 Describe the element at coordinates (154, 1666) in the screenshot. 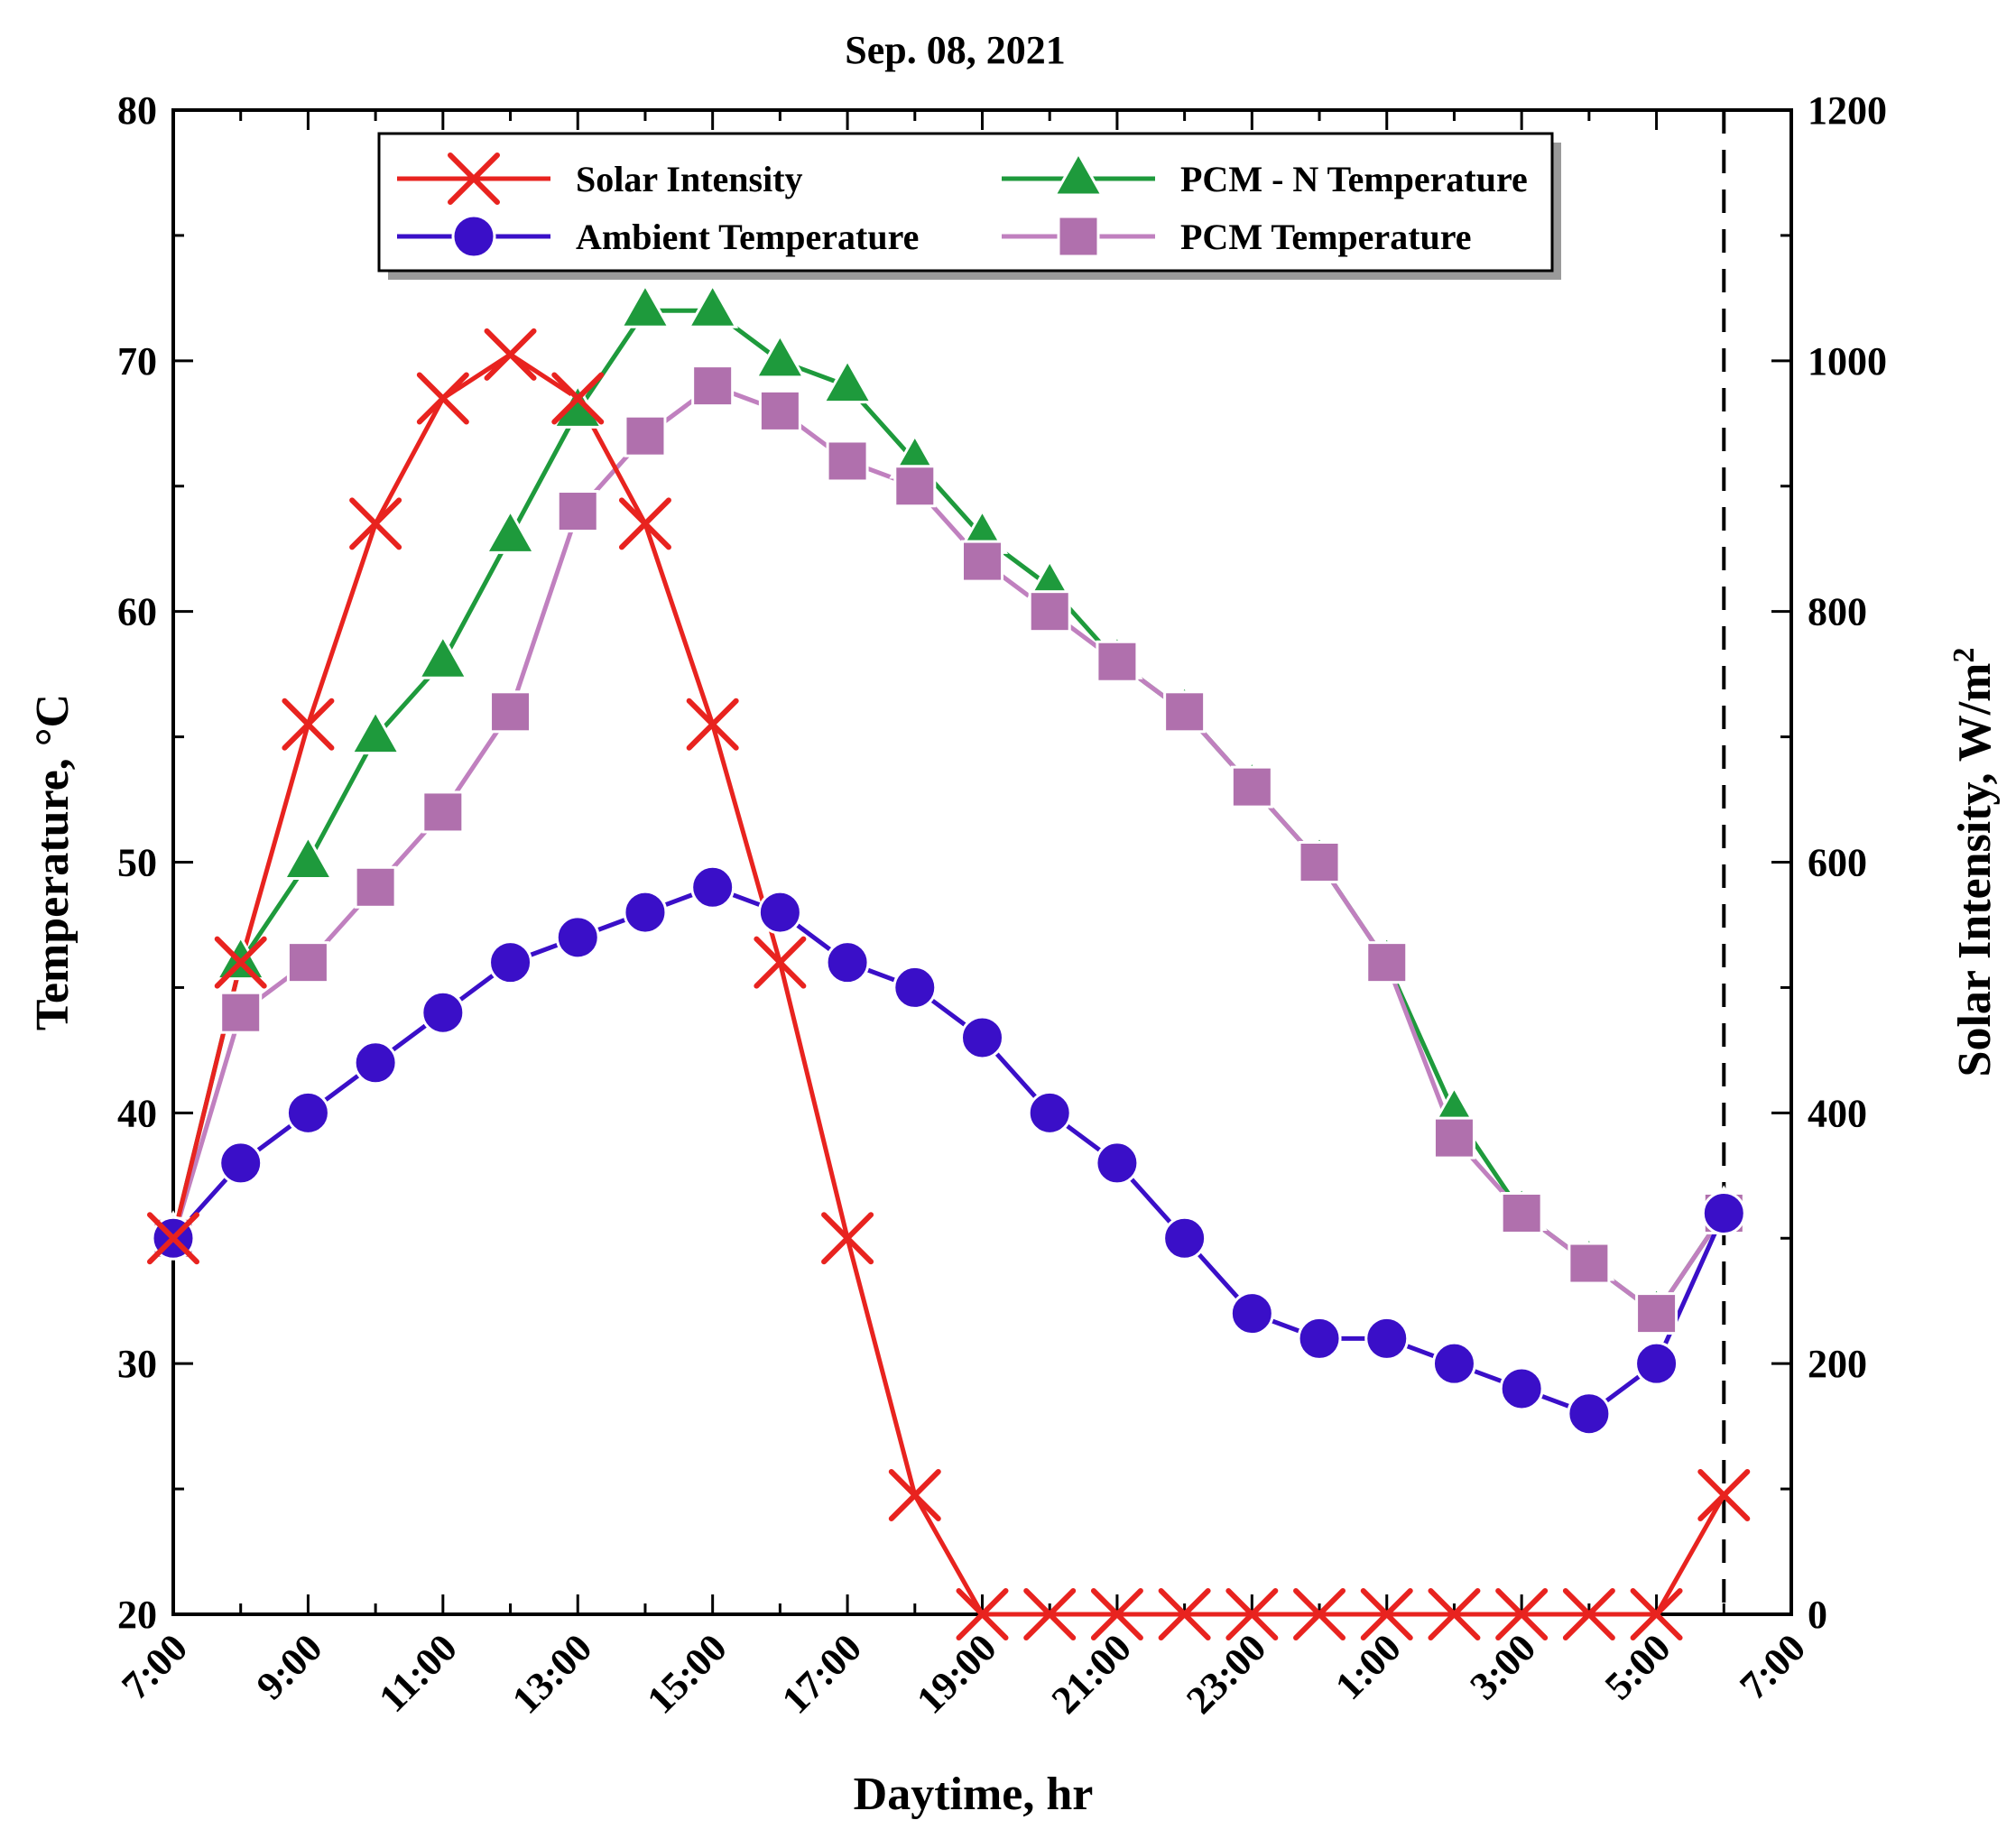

I see `x-tick-label: 7:00` at that location.